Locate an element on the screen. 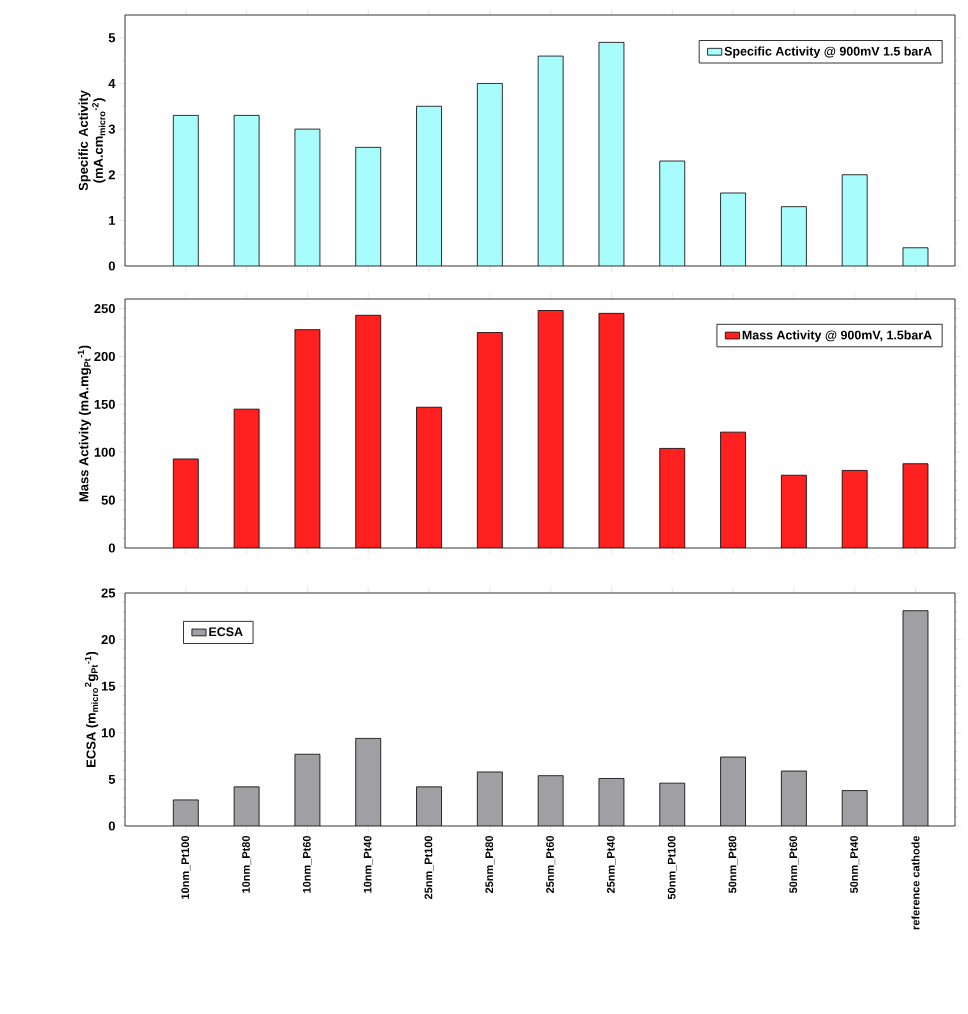  x-tick-label: 50nm_Pt100 is located at coordinates (672, 867).